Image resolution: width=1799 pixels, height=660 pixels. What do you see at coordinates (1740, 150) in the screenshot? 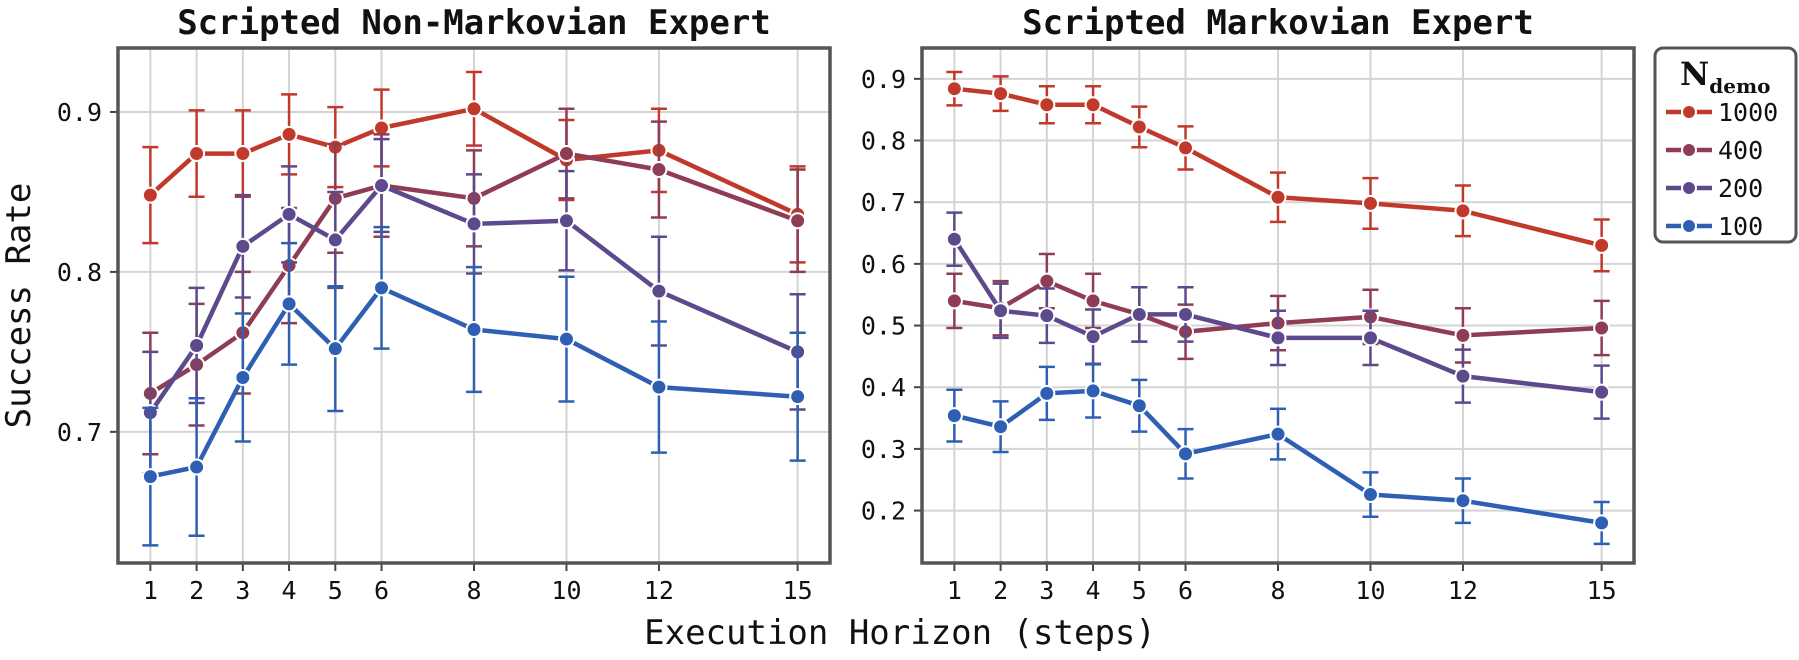
I see `legend-label: 400` at bounding box center [1740, 150].